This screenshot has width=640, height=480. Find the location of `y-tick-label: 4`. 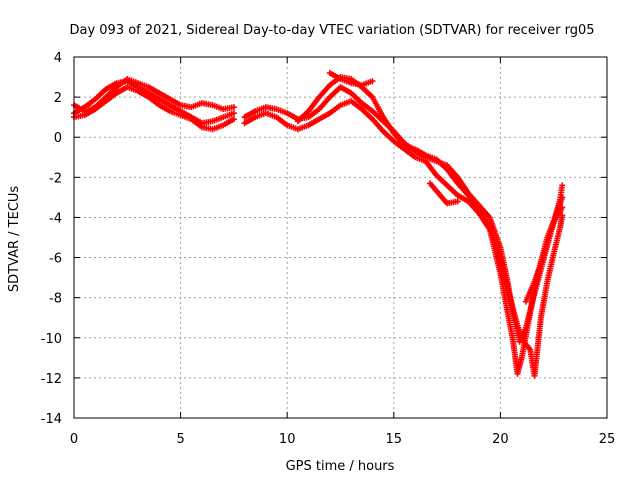

y-tick-label: 4 is located at coordinates (58, 58).